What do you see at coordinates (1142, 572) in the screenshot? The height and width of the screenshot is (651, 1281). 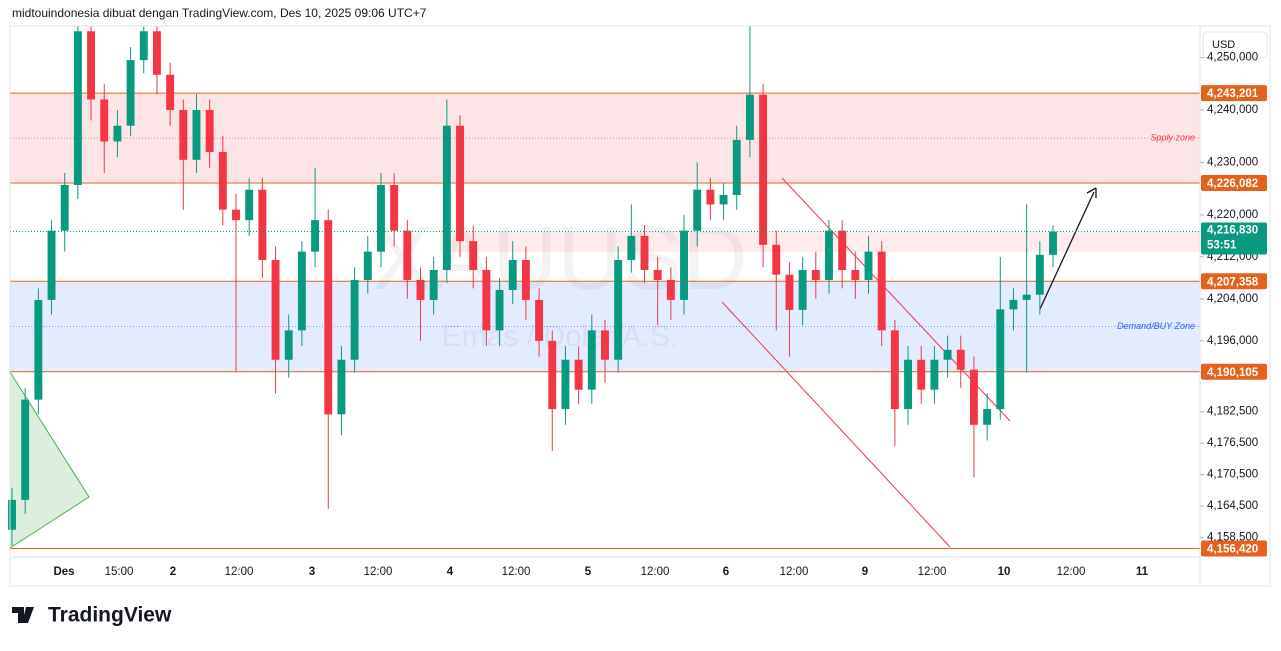 I see `x-tick-label: 11` at bounding box center [1142, 572].